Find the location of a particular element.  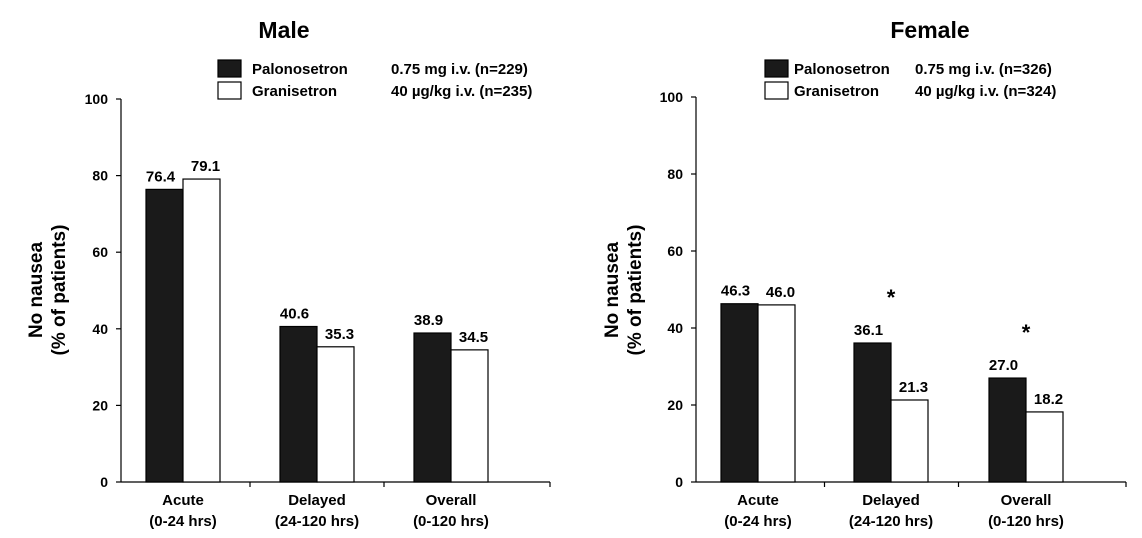

male-y-tick-label: 100 is located at coordinates (97, 99).